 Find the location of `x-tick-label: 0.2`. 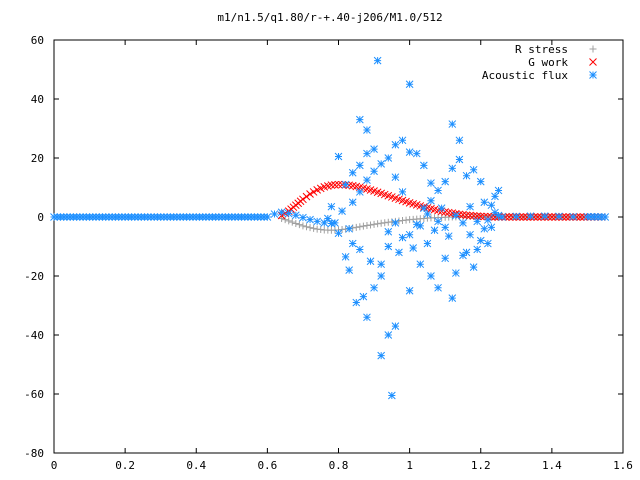

x-tick-label: 0.2 is located at coordinates (125, 465).